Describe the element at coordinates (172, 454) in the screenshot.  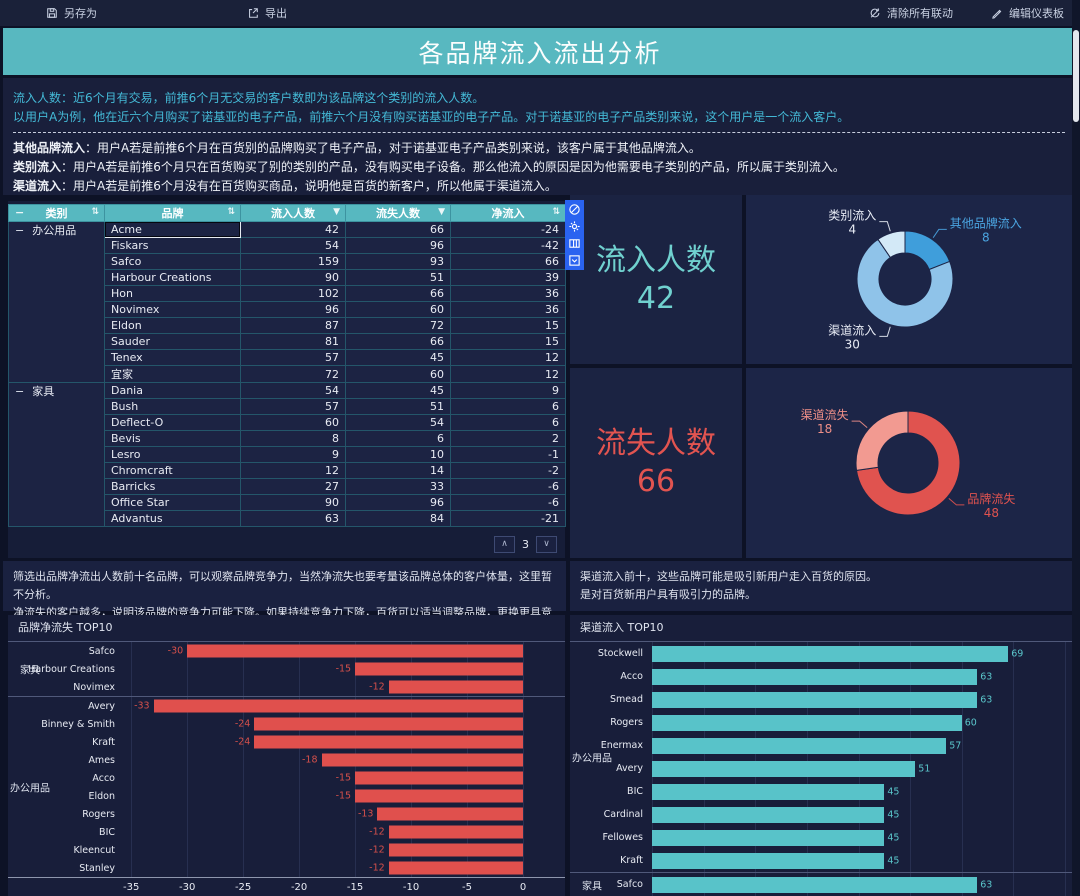
I see `brand-cell: Lesro` at that location.